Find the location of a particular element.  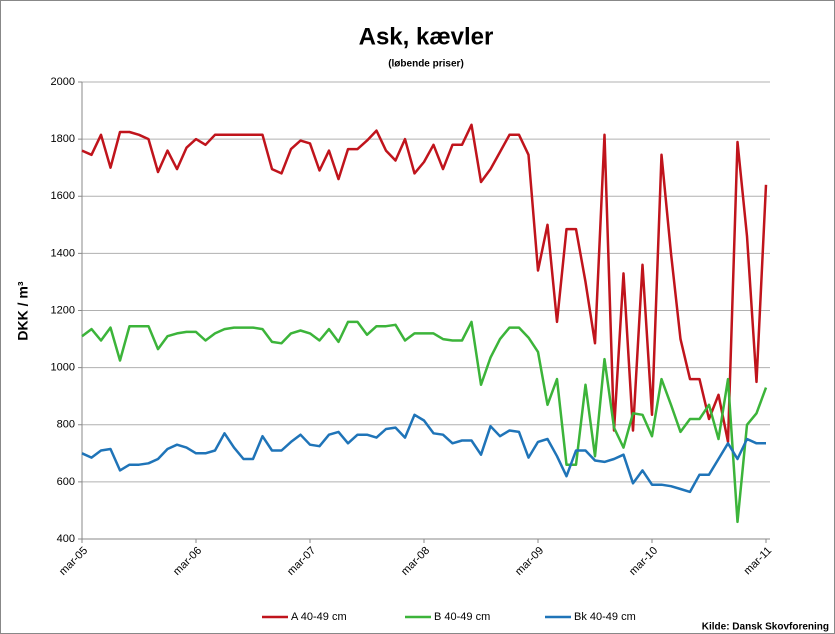

y-tick-label: 2000 is located at coordinates (63, 82).